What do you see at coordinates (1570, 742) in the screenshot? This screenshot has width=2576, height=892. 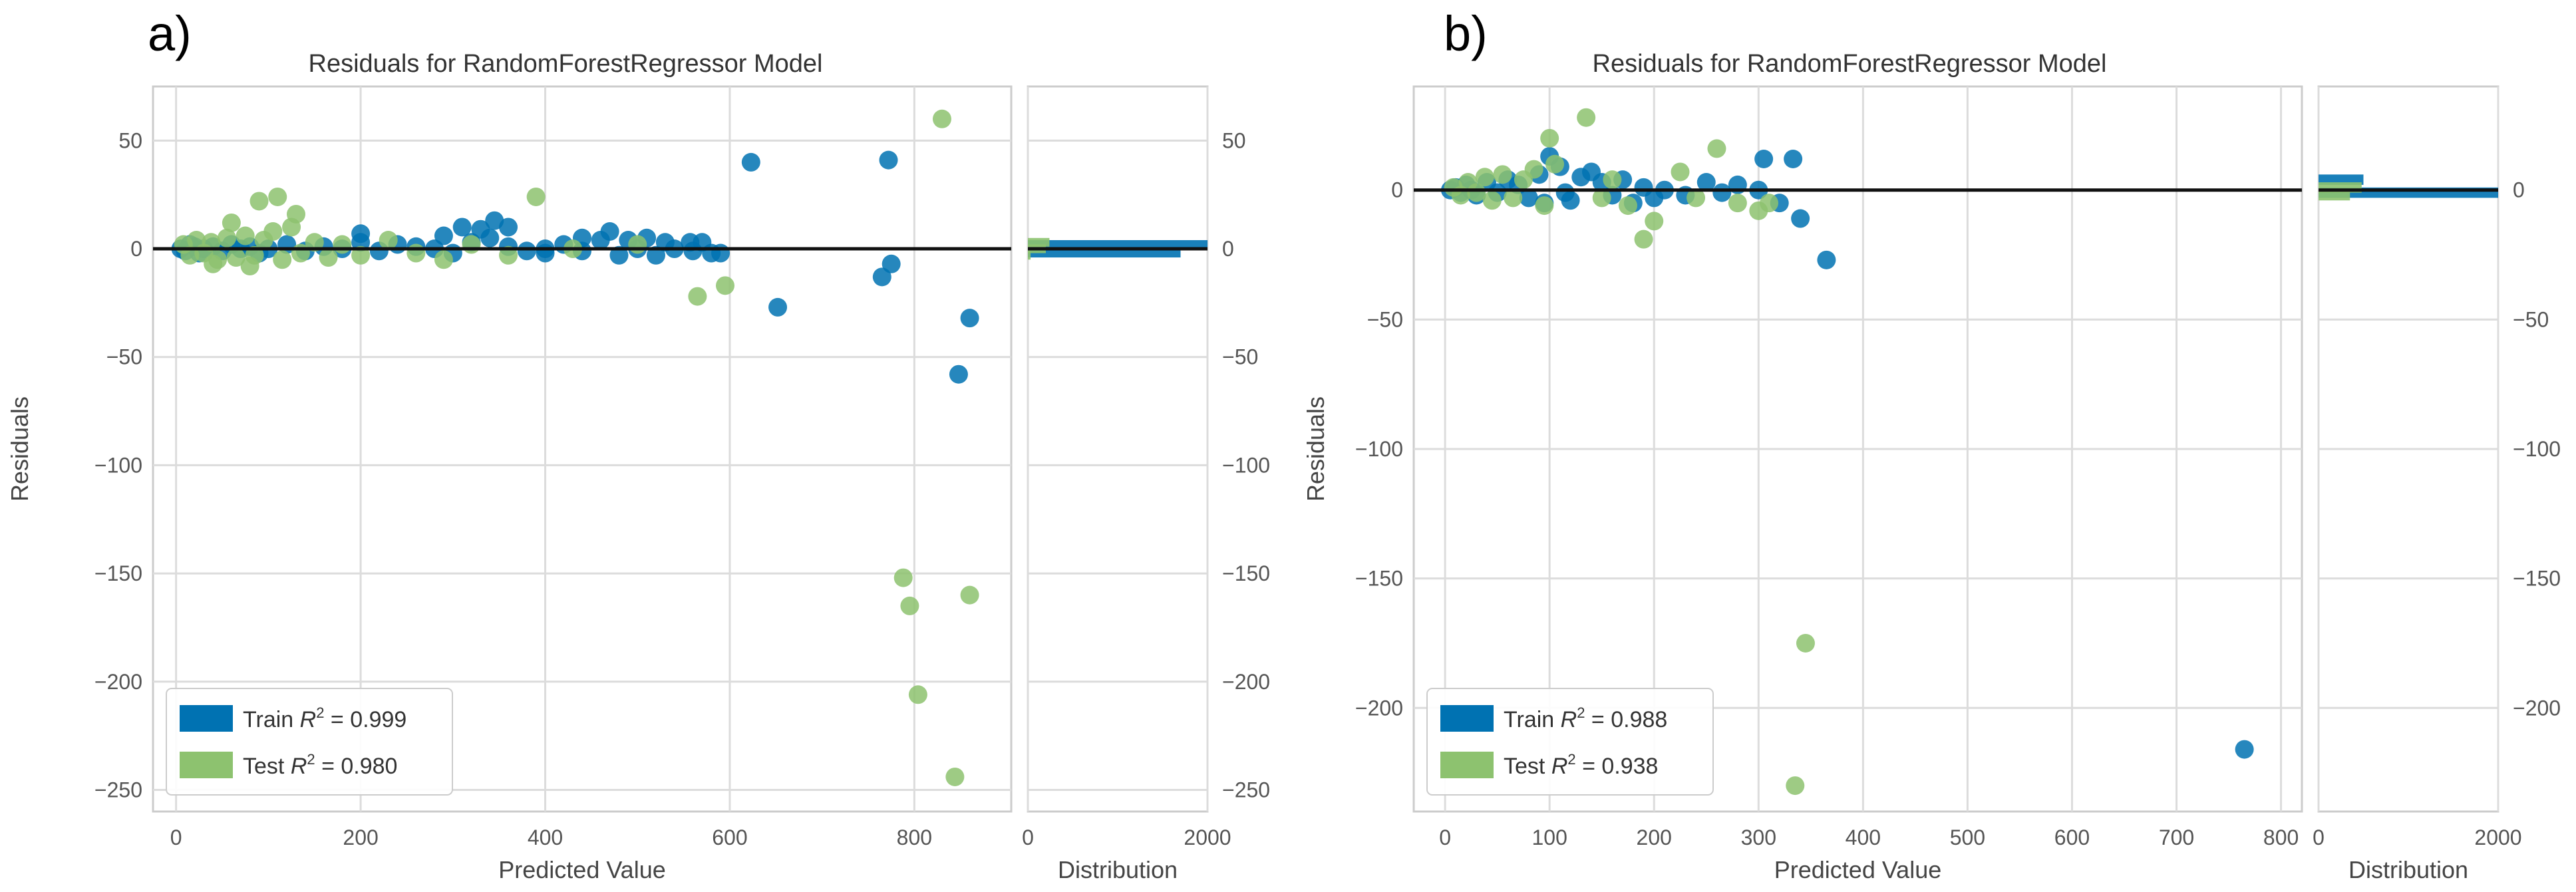 I see `legend` at bounding box center [1570, 742].